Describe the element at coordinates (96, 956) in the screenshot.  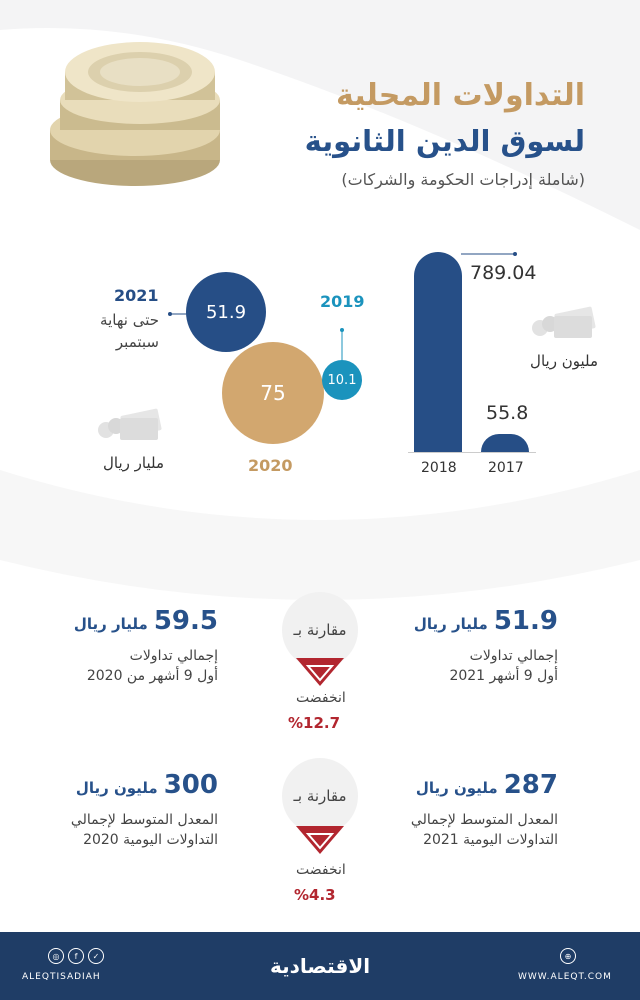
I see `twitter-icon: ✓` at that location.